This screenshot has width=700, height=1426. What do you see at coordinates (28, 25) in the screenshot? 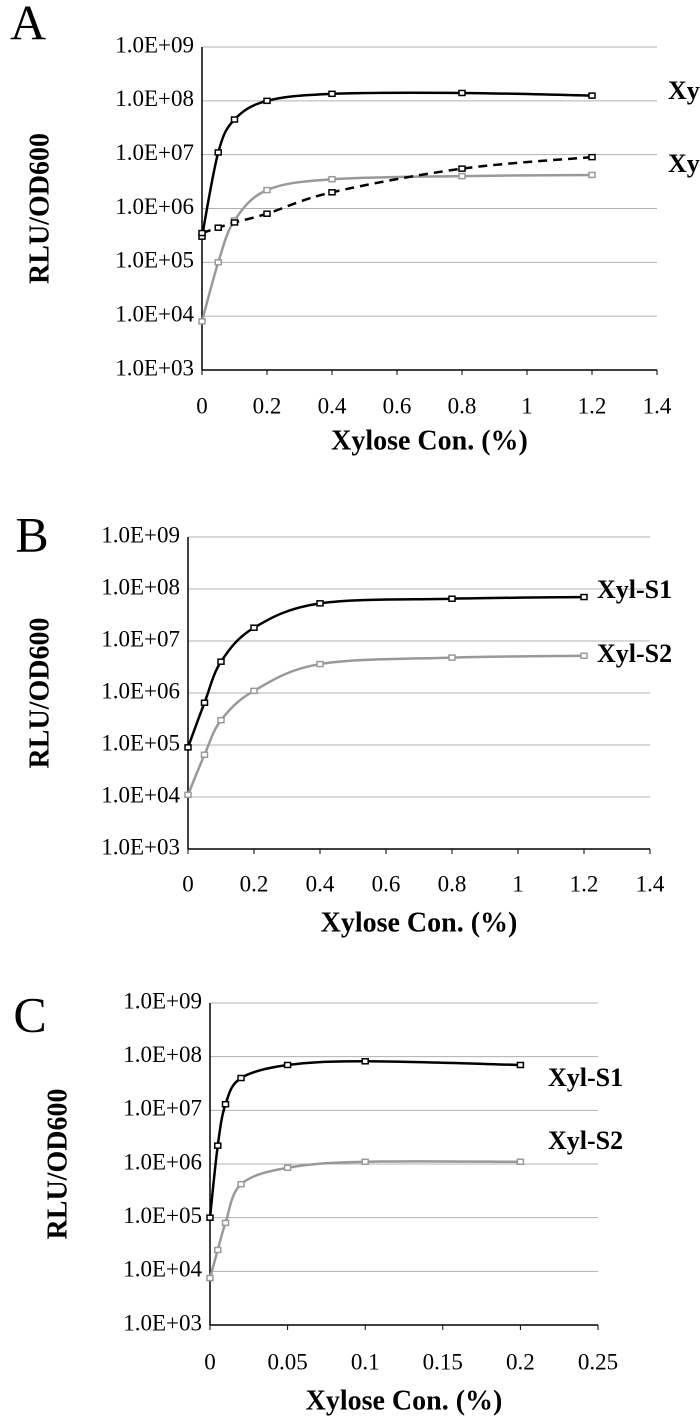
I see `panel-label: A` at bounding box center [28, 25].